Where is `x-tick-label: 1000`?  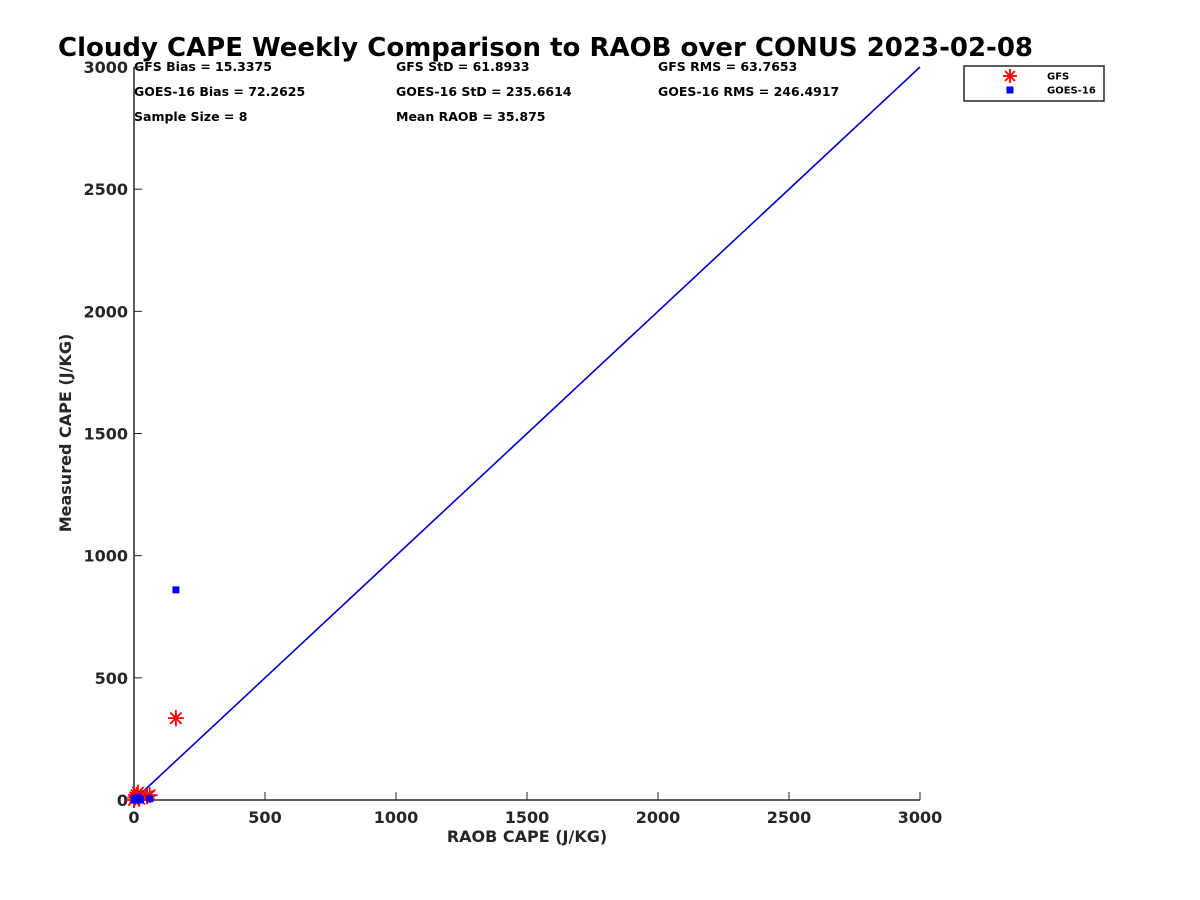 x-tick-label: 1000 is located at coordinates (396, 817).